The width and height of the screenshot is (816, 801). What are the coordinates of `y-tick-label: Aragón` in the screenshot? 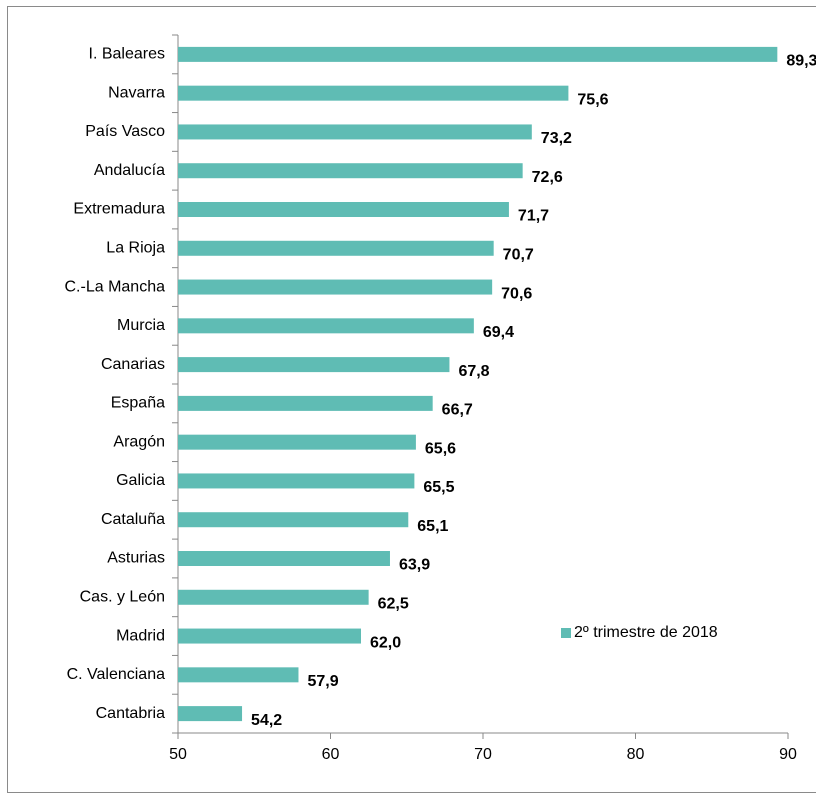 It's located at (139, 441).